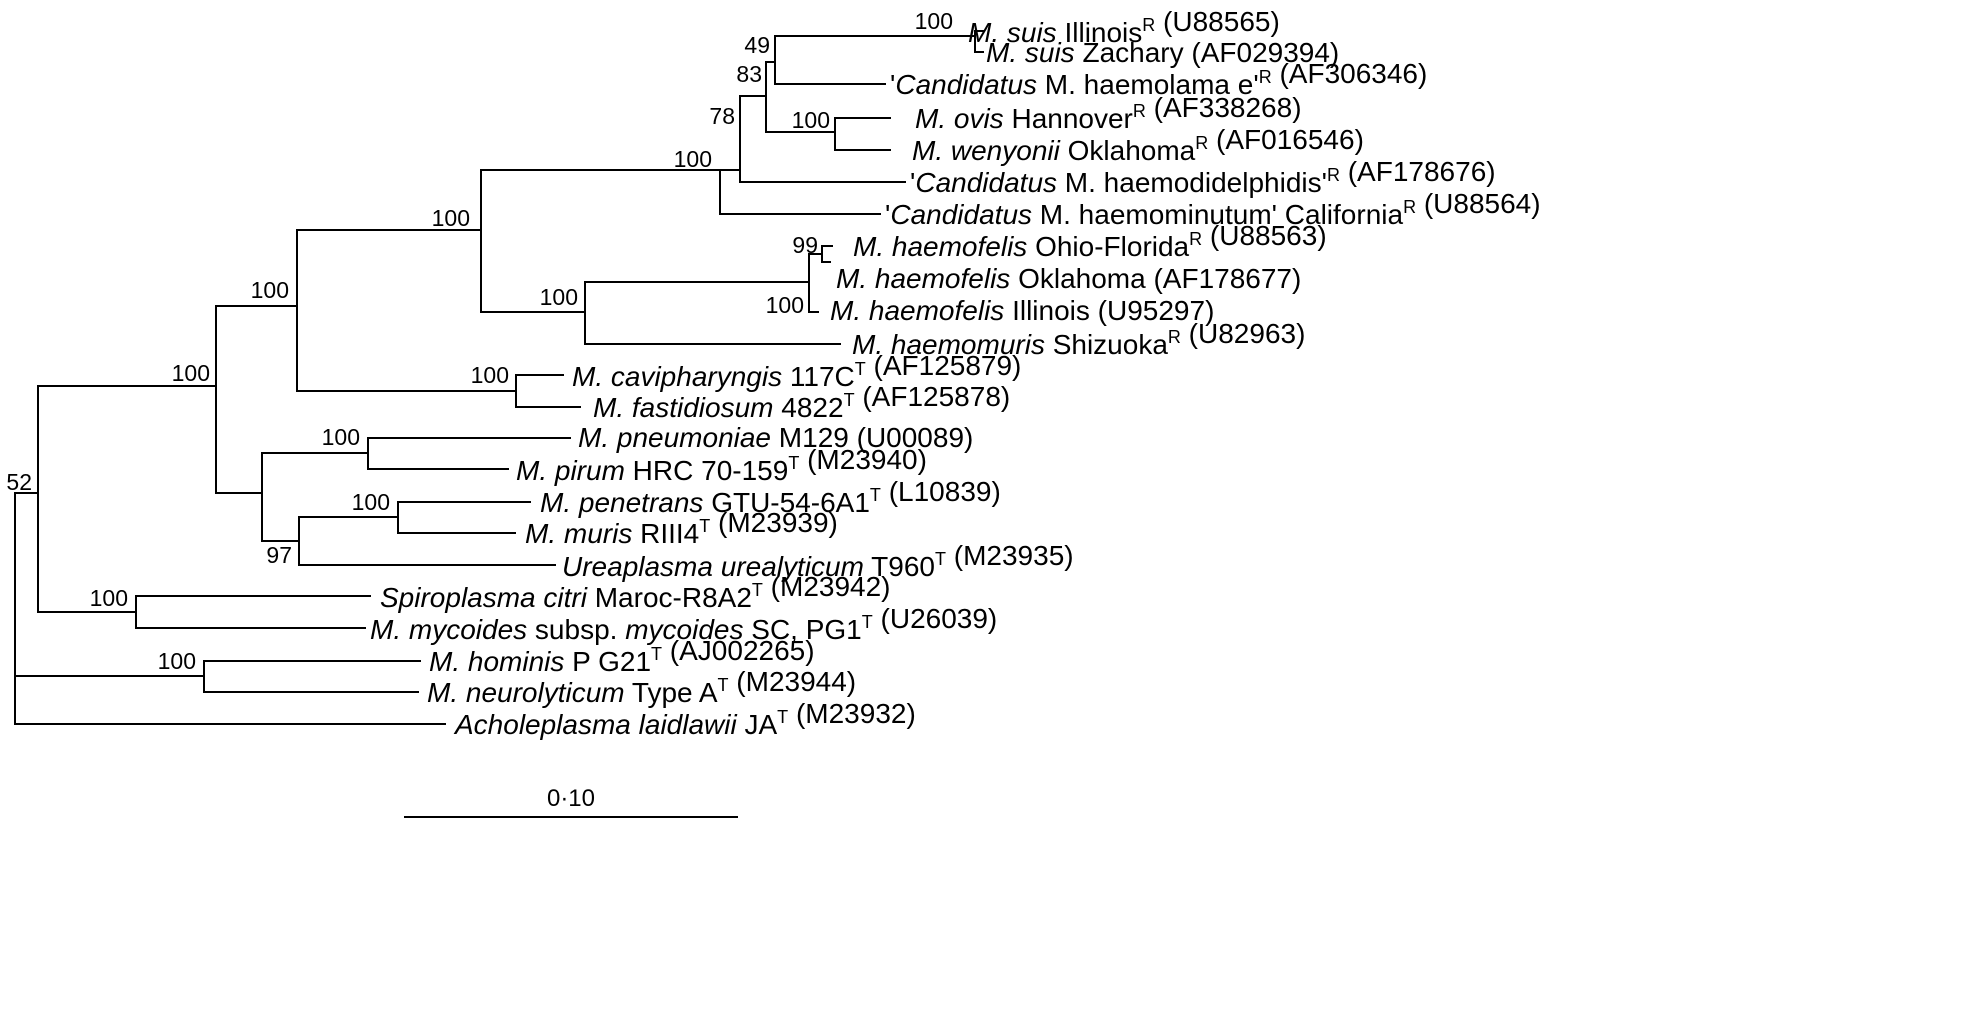 Image resolution: width=1966 pixels, height=1035 pixels. Describe the element at coordinates (1350, 73) in the screenshot. I see `taxon-text: (AF306346)` at that location.